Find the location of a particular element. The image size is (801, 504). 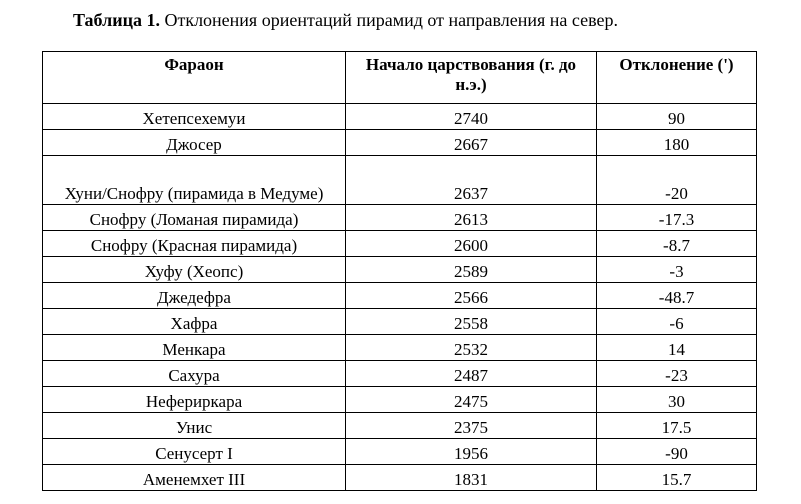

deviation-cell: 15.7 is located at coordinates (676, 477).